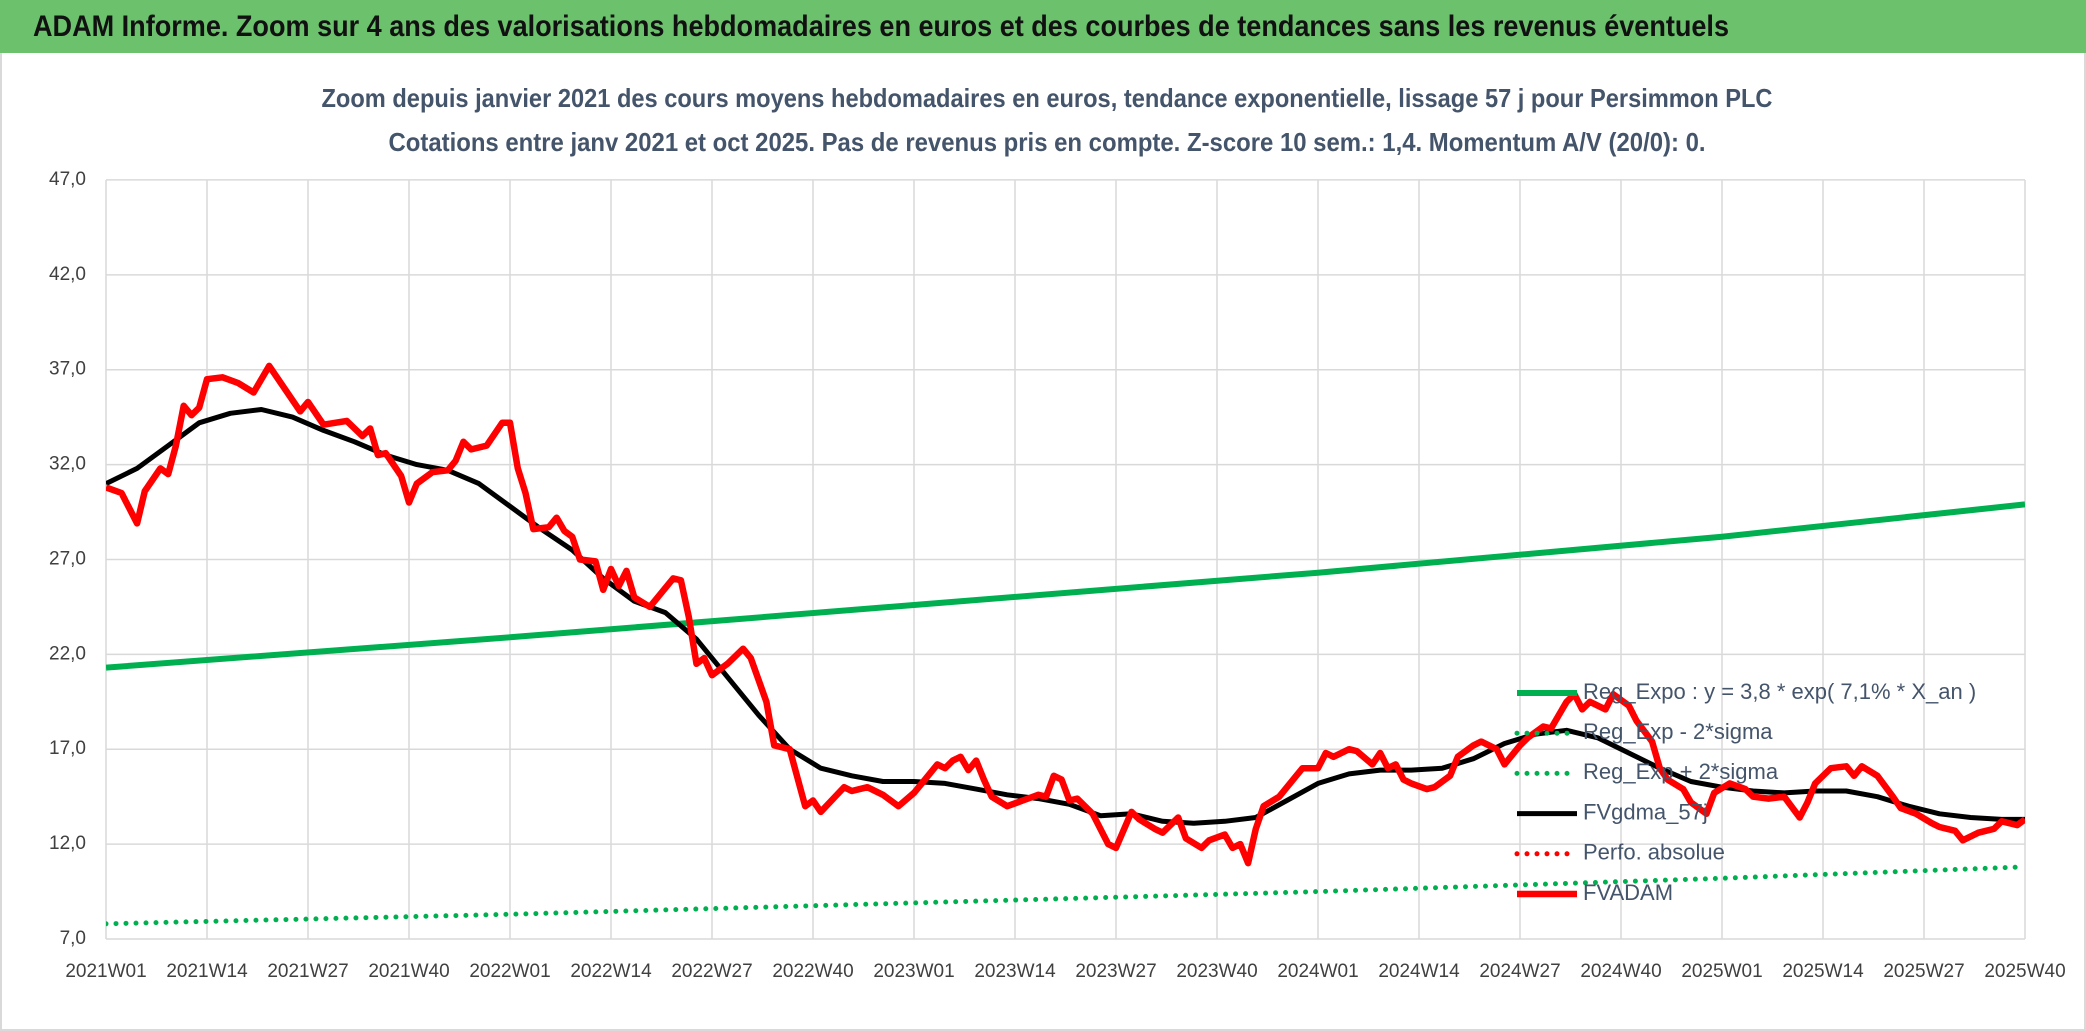 The width and height of the screenshot is (2086, 1031). What do you see at coordinates (408, 971) in the screenshot?
I see `x-tick-label: 2021W40` at bounding box center [408, 971].